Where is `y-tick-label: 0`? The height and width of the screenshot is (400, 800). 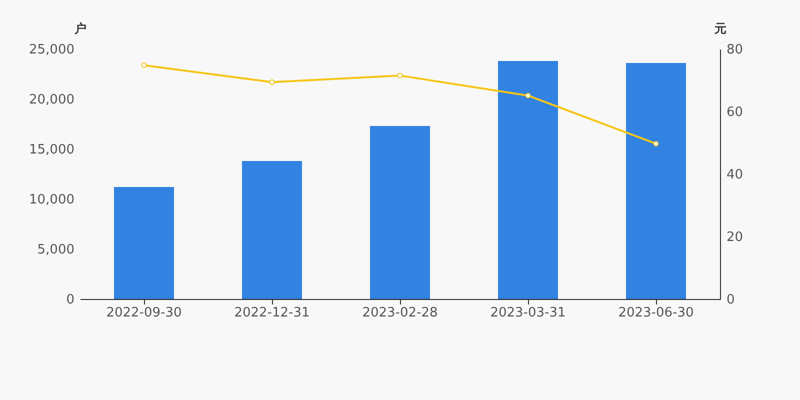
y-tick-label: 0 is located at coordinates (70, 300).